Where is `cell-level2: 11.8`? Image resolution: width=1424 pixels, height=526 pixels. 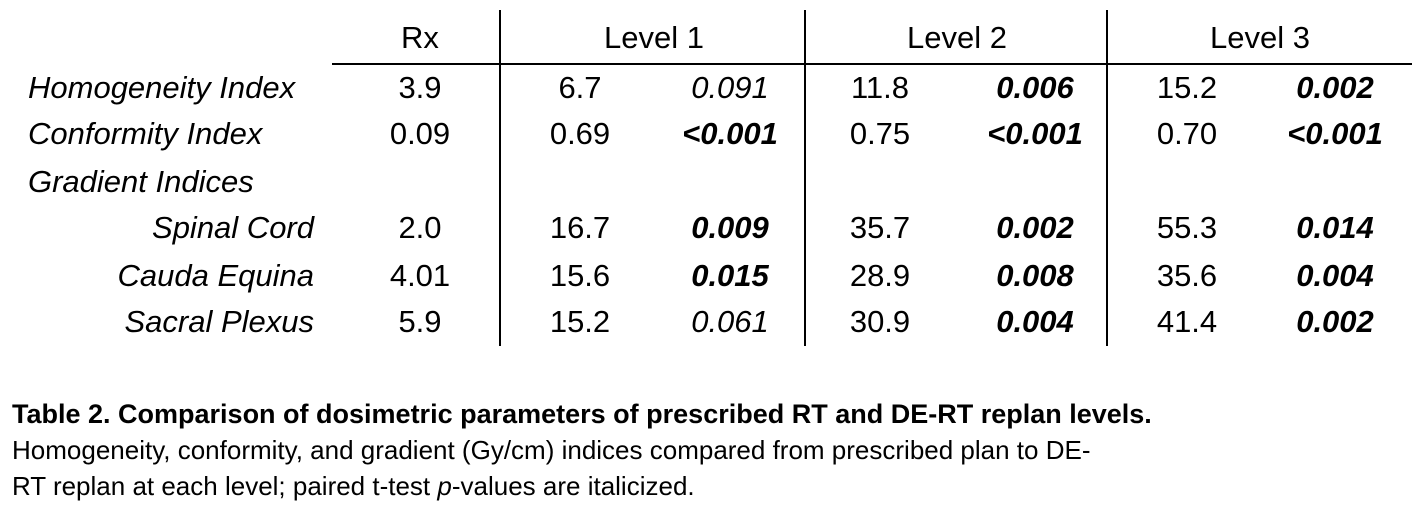 cell-level2: 11.8 is located at coordinates (880, 87).